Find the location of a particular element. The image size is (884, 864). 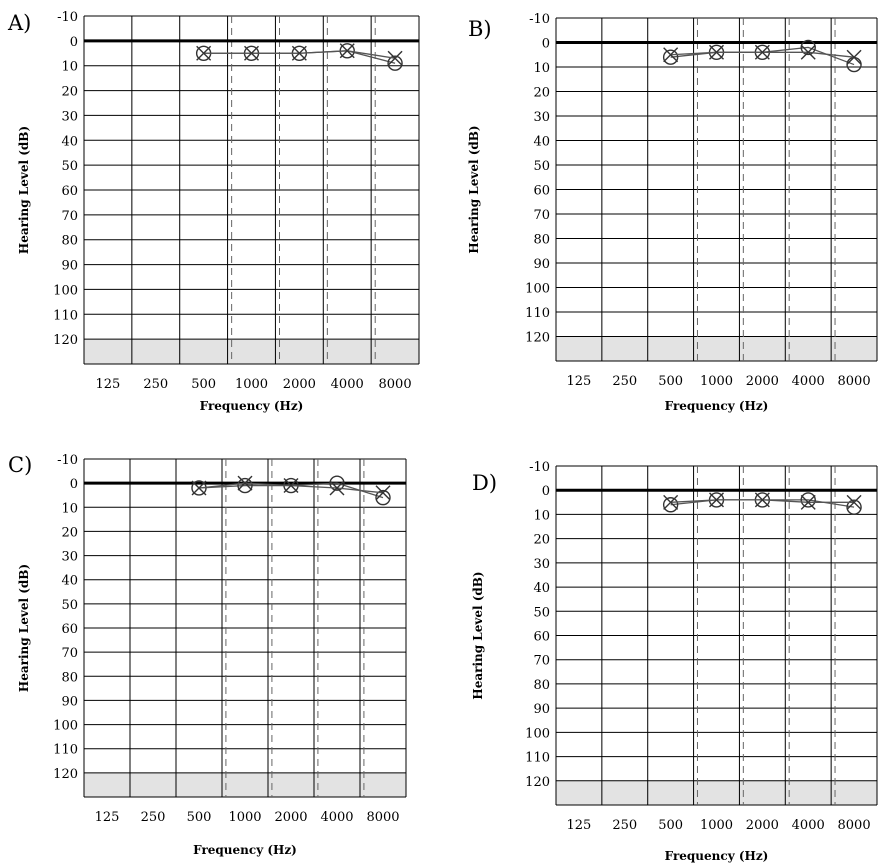

y-tick-label: 100 is located at coordinates (537, 289).